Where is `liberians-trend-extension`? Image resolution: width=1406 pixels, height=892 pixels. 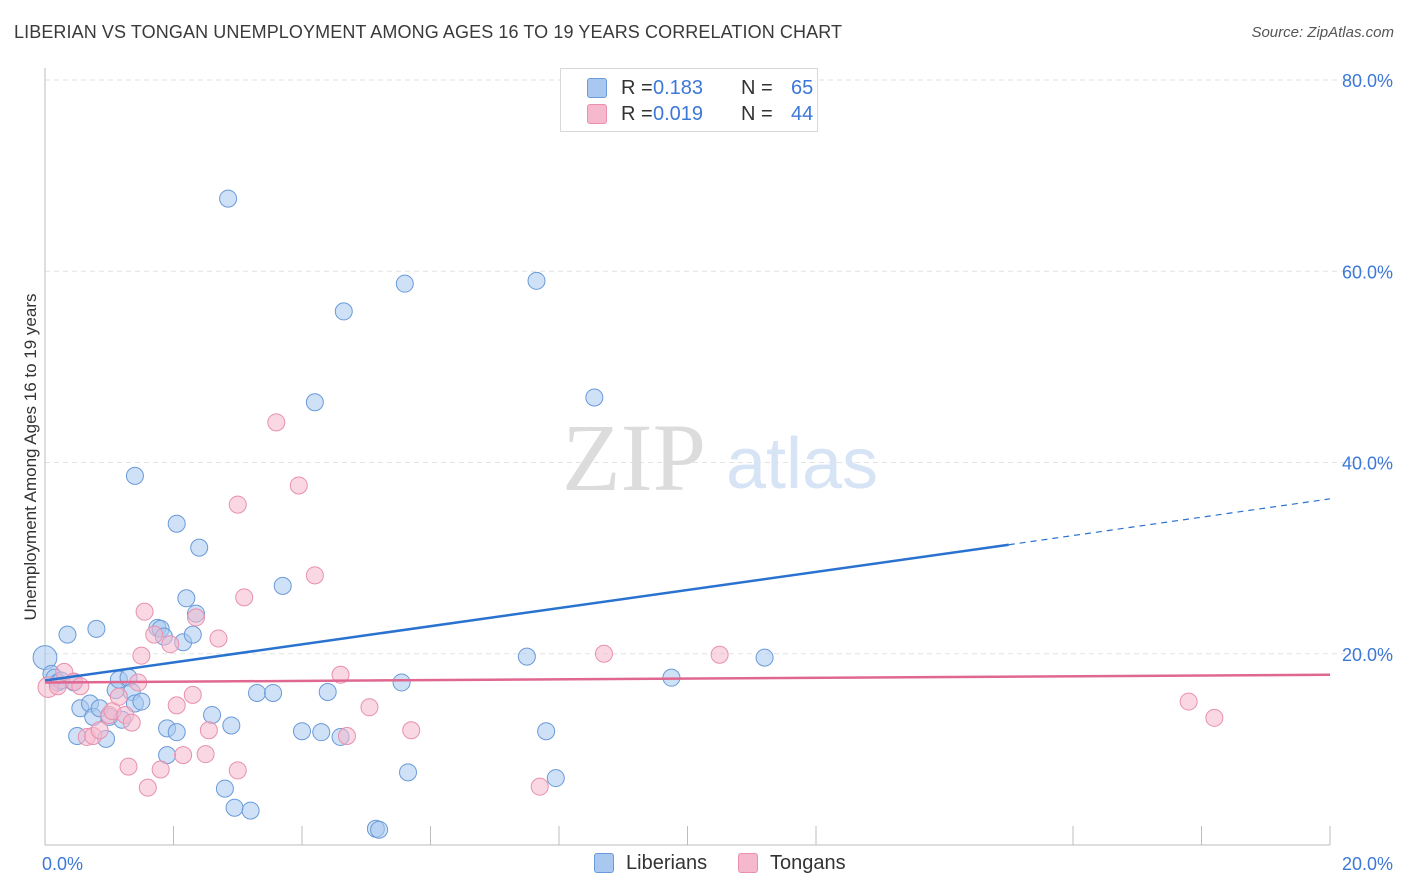 liberians-trend-extension is located at coordinates (1169, 522).